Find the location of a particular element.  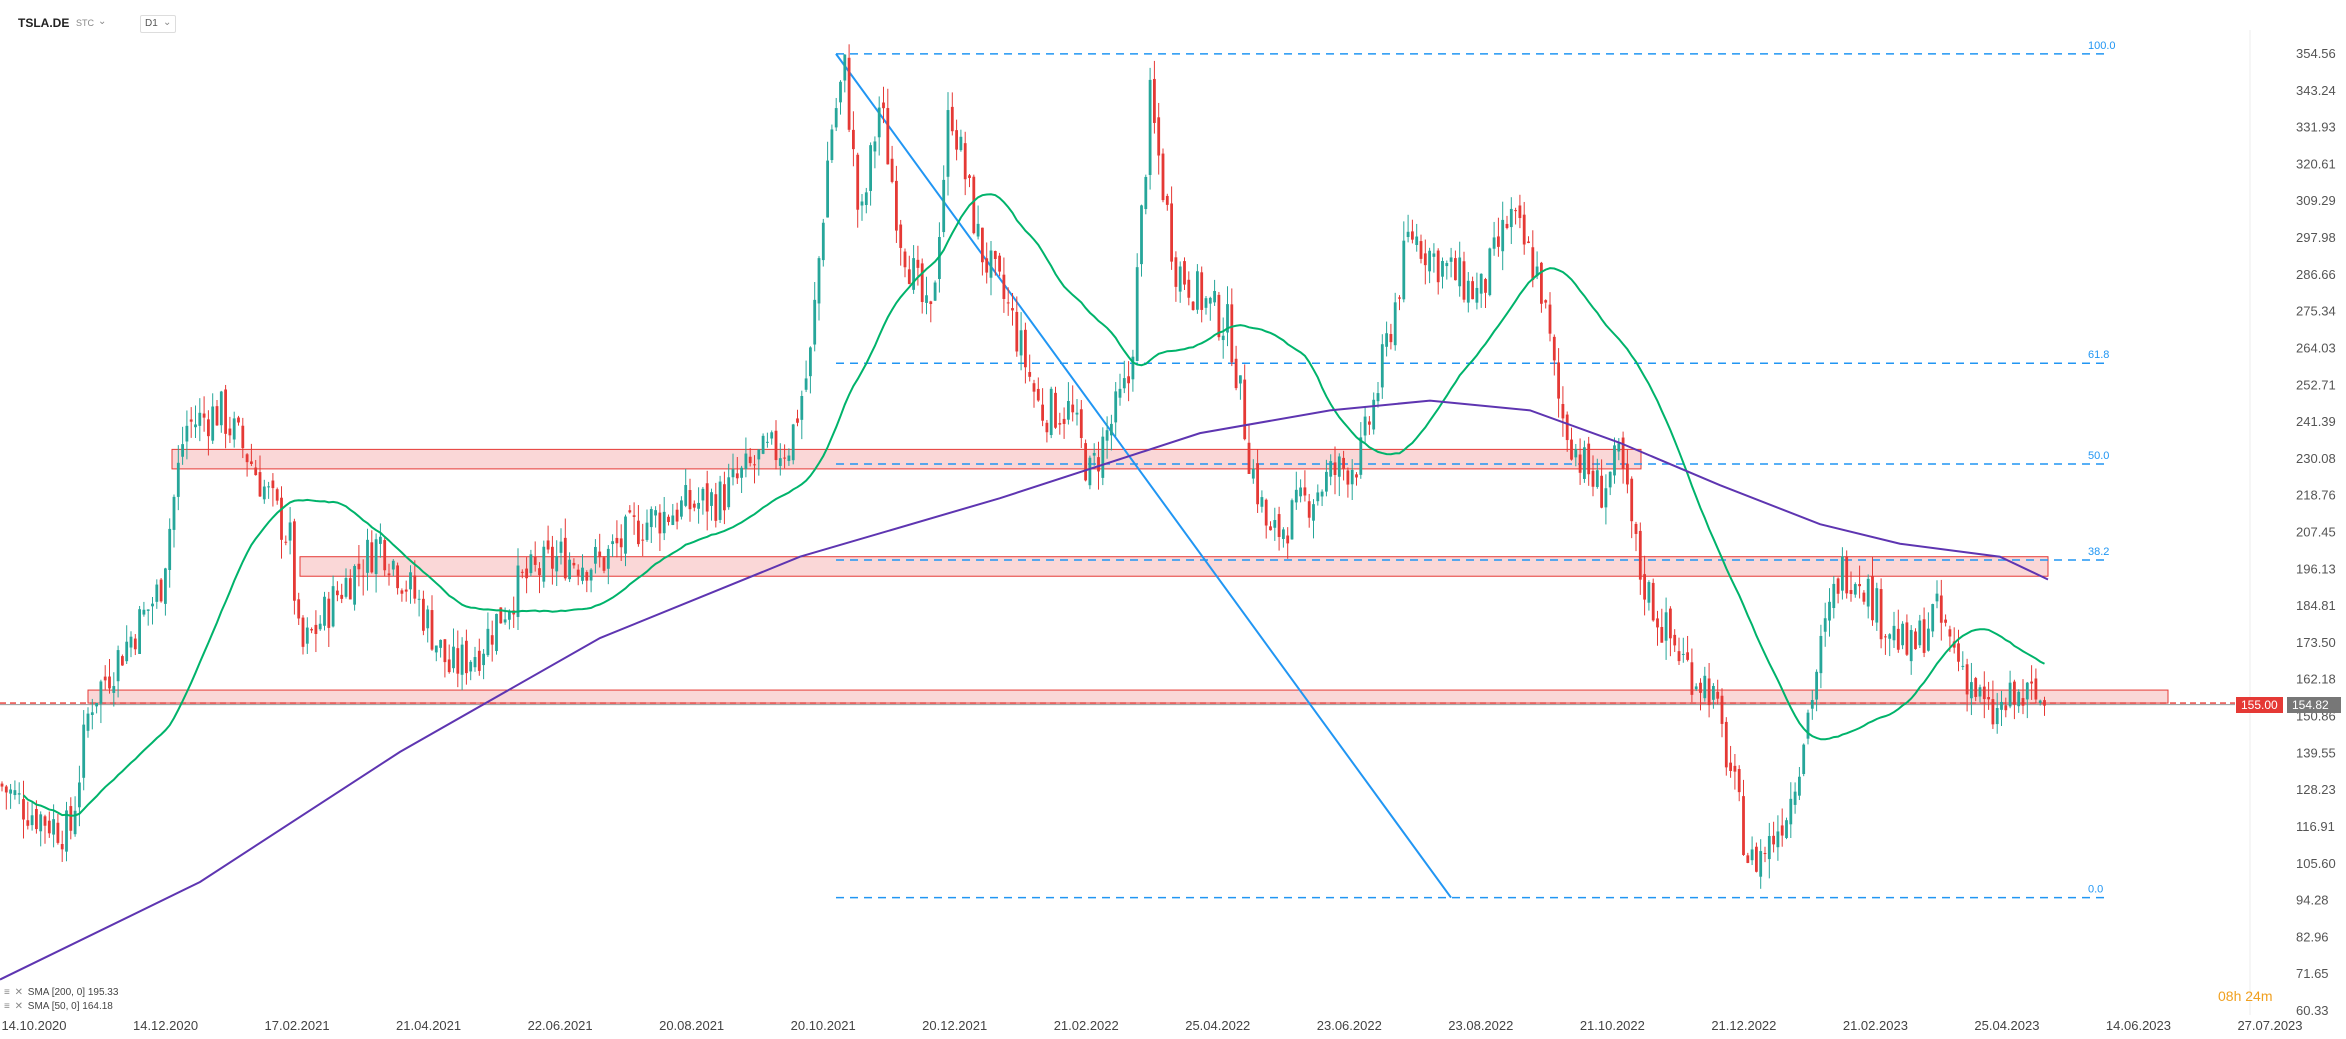

x-tick-label: 22.06.2021 is located at coordinates (560, 1025).